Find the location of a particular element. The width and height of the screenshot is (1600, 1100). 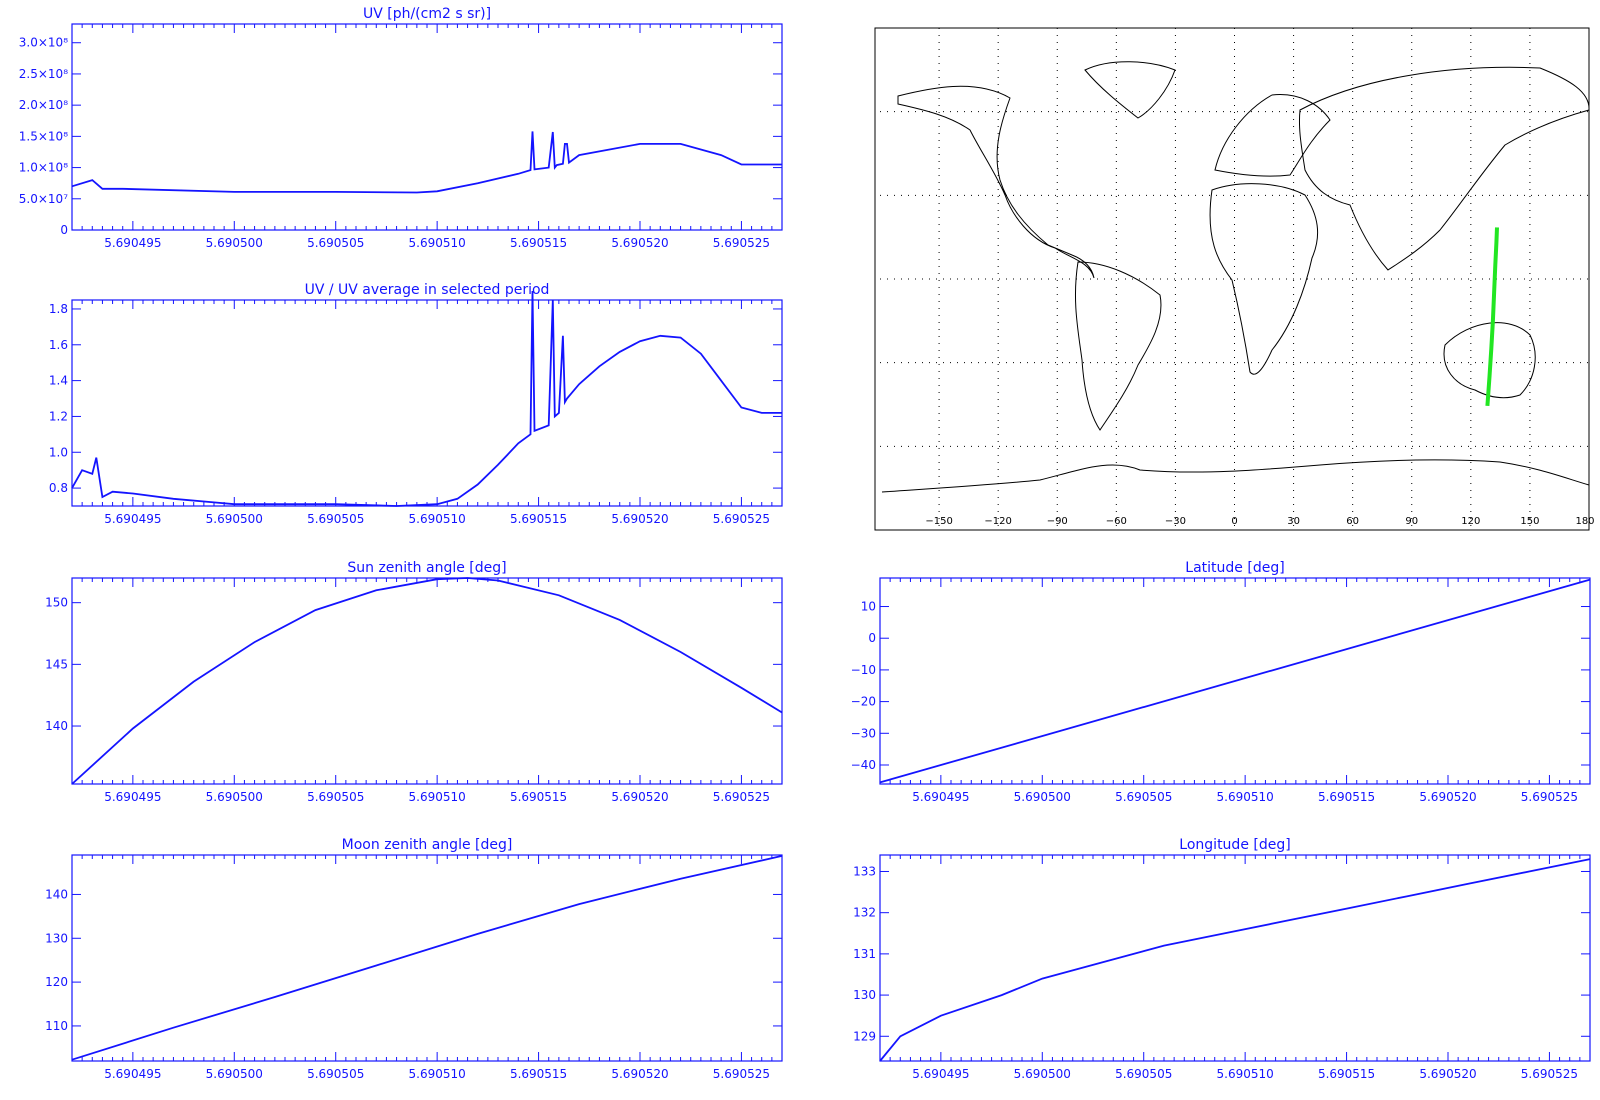

map-lon-tick-label: −90 is located at coordinates (1057, 521).